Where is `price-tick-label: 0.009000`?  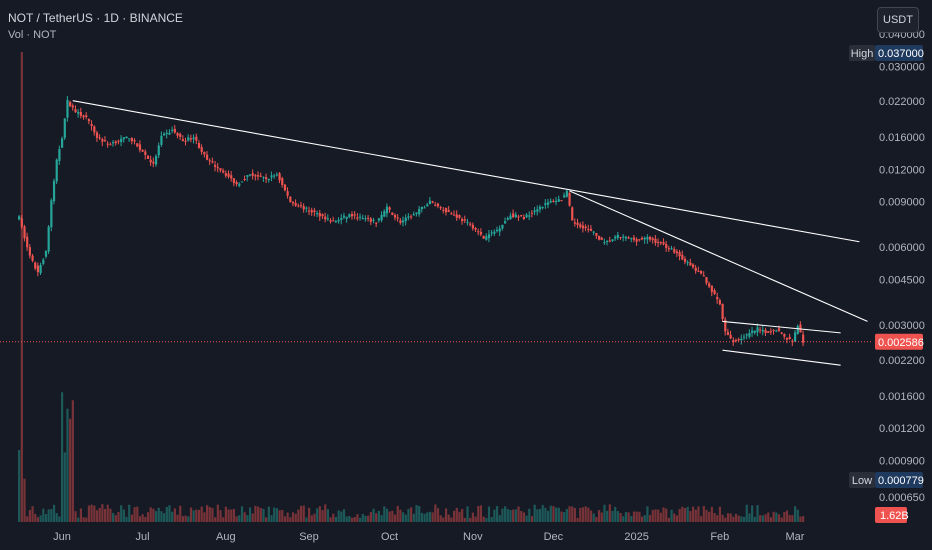
price-tick-label: 0.009000 is located at coordinates (902, 203).